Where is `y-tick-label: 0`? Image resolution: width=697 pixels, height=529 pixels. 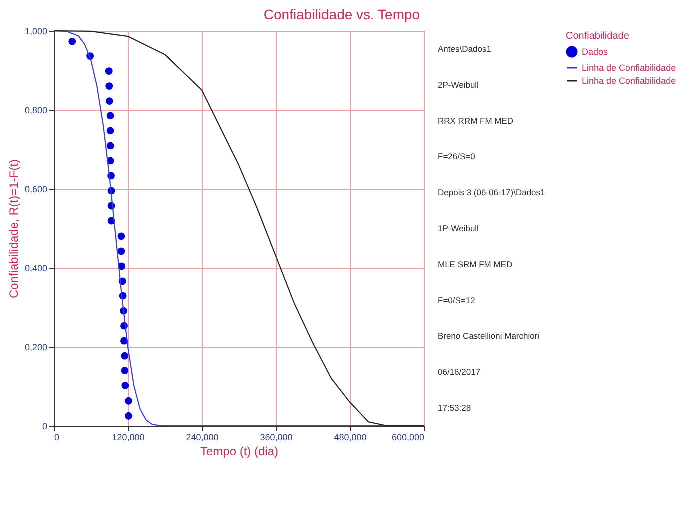 y-tick-label: 0 is located at coordinates (45, 427).